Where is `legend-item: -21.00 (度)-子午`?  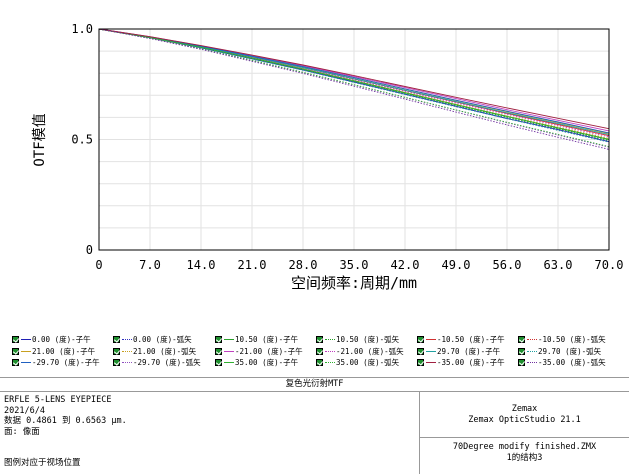 legend-item: -21.00 (度)-子午 is located at coordinates (259, 351).